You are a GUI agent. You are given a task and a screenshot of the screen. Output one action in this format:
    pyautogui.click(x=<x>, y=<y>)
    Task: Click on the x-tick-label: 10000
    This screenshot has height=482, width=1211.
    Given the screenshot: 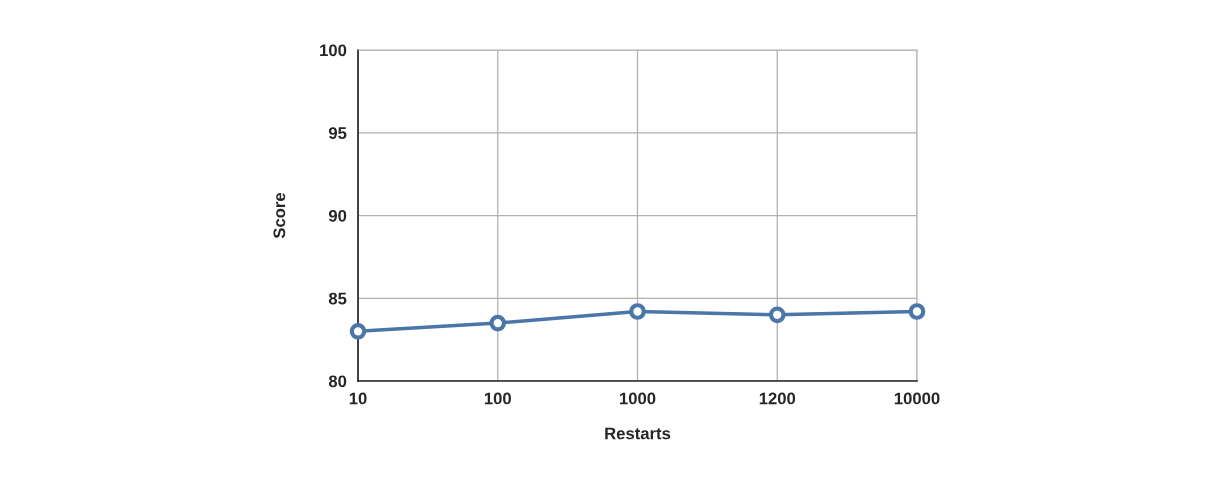 What is the action you would take?
    pyautogui.click(x=917, y=398)
    